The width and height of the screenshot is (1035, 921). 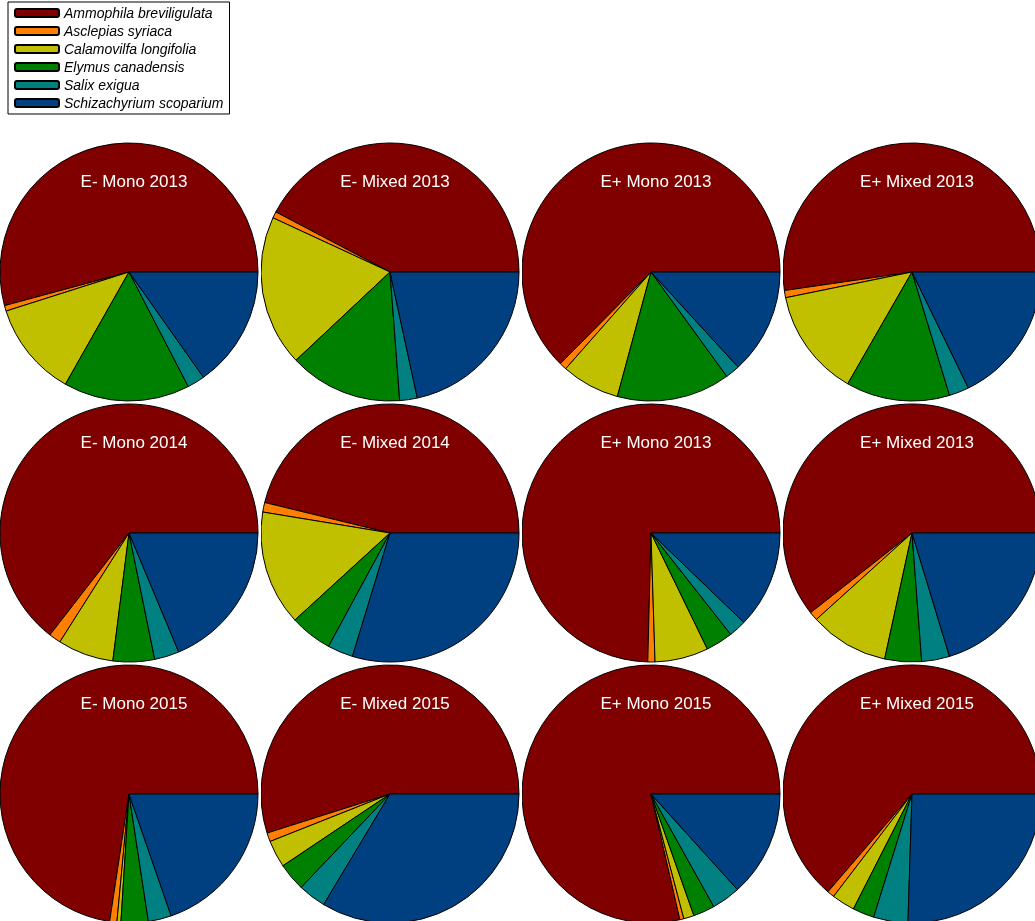 I want to click on text: E- Mixed 2015, so click(x=395, y=703).